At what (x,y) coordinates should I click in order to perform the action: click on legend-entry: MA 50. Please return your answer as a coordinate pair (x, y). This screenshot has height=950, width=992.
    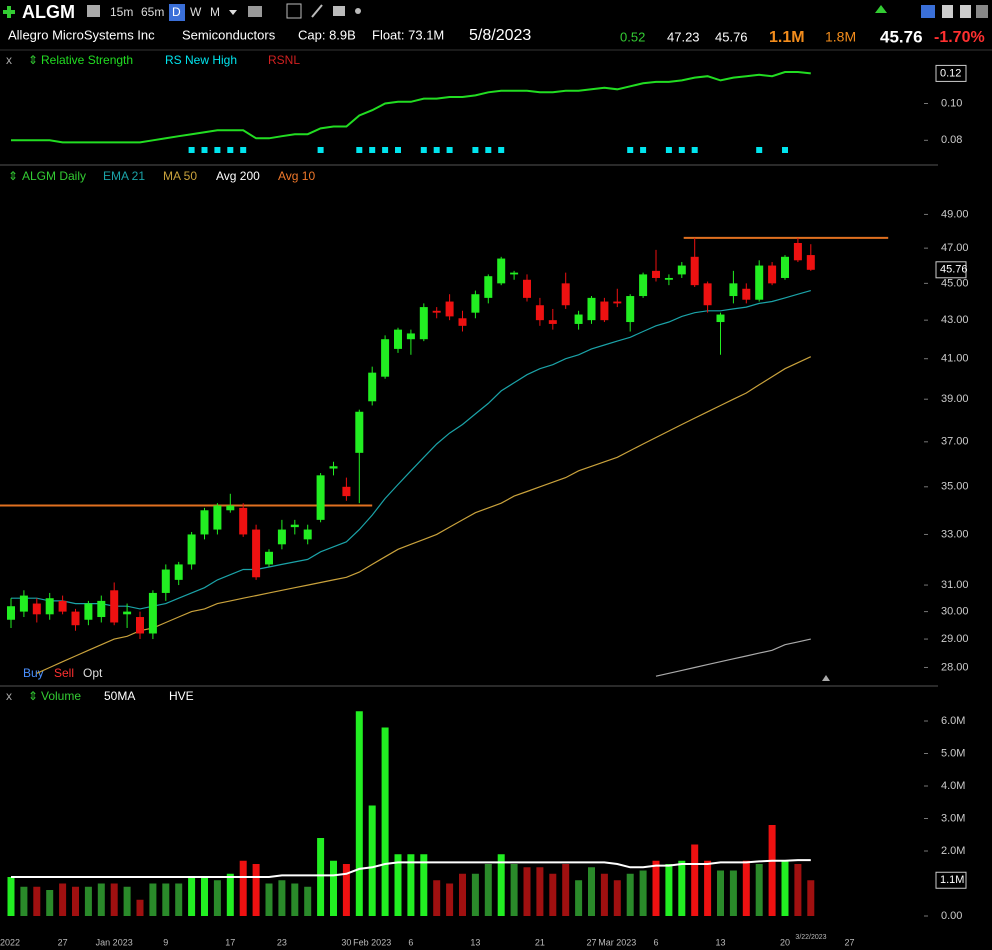
    Looking at the image, I should click on (180, 176).